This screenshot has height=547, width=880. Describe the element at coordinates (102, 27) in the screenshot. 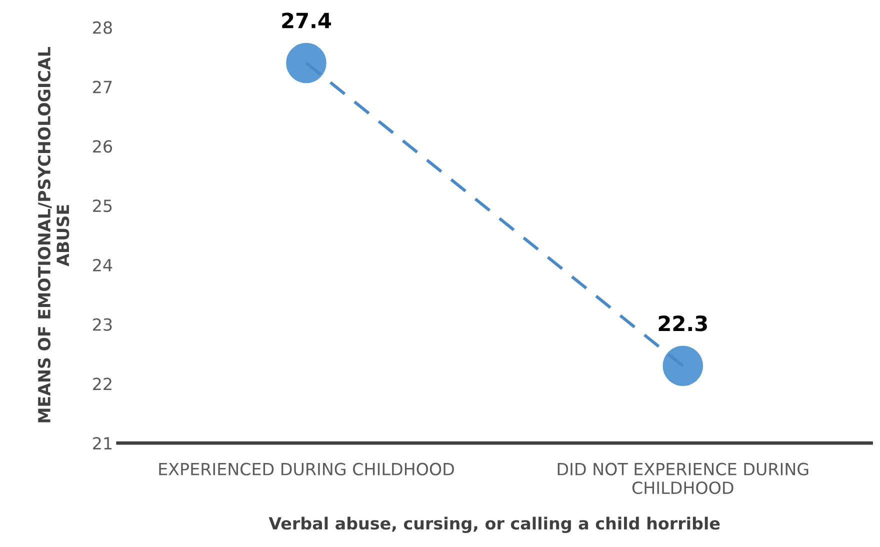

I see `y-tick-label: 28` at that location.